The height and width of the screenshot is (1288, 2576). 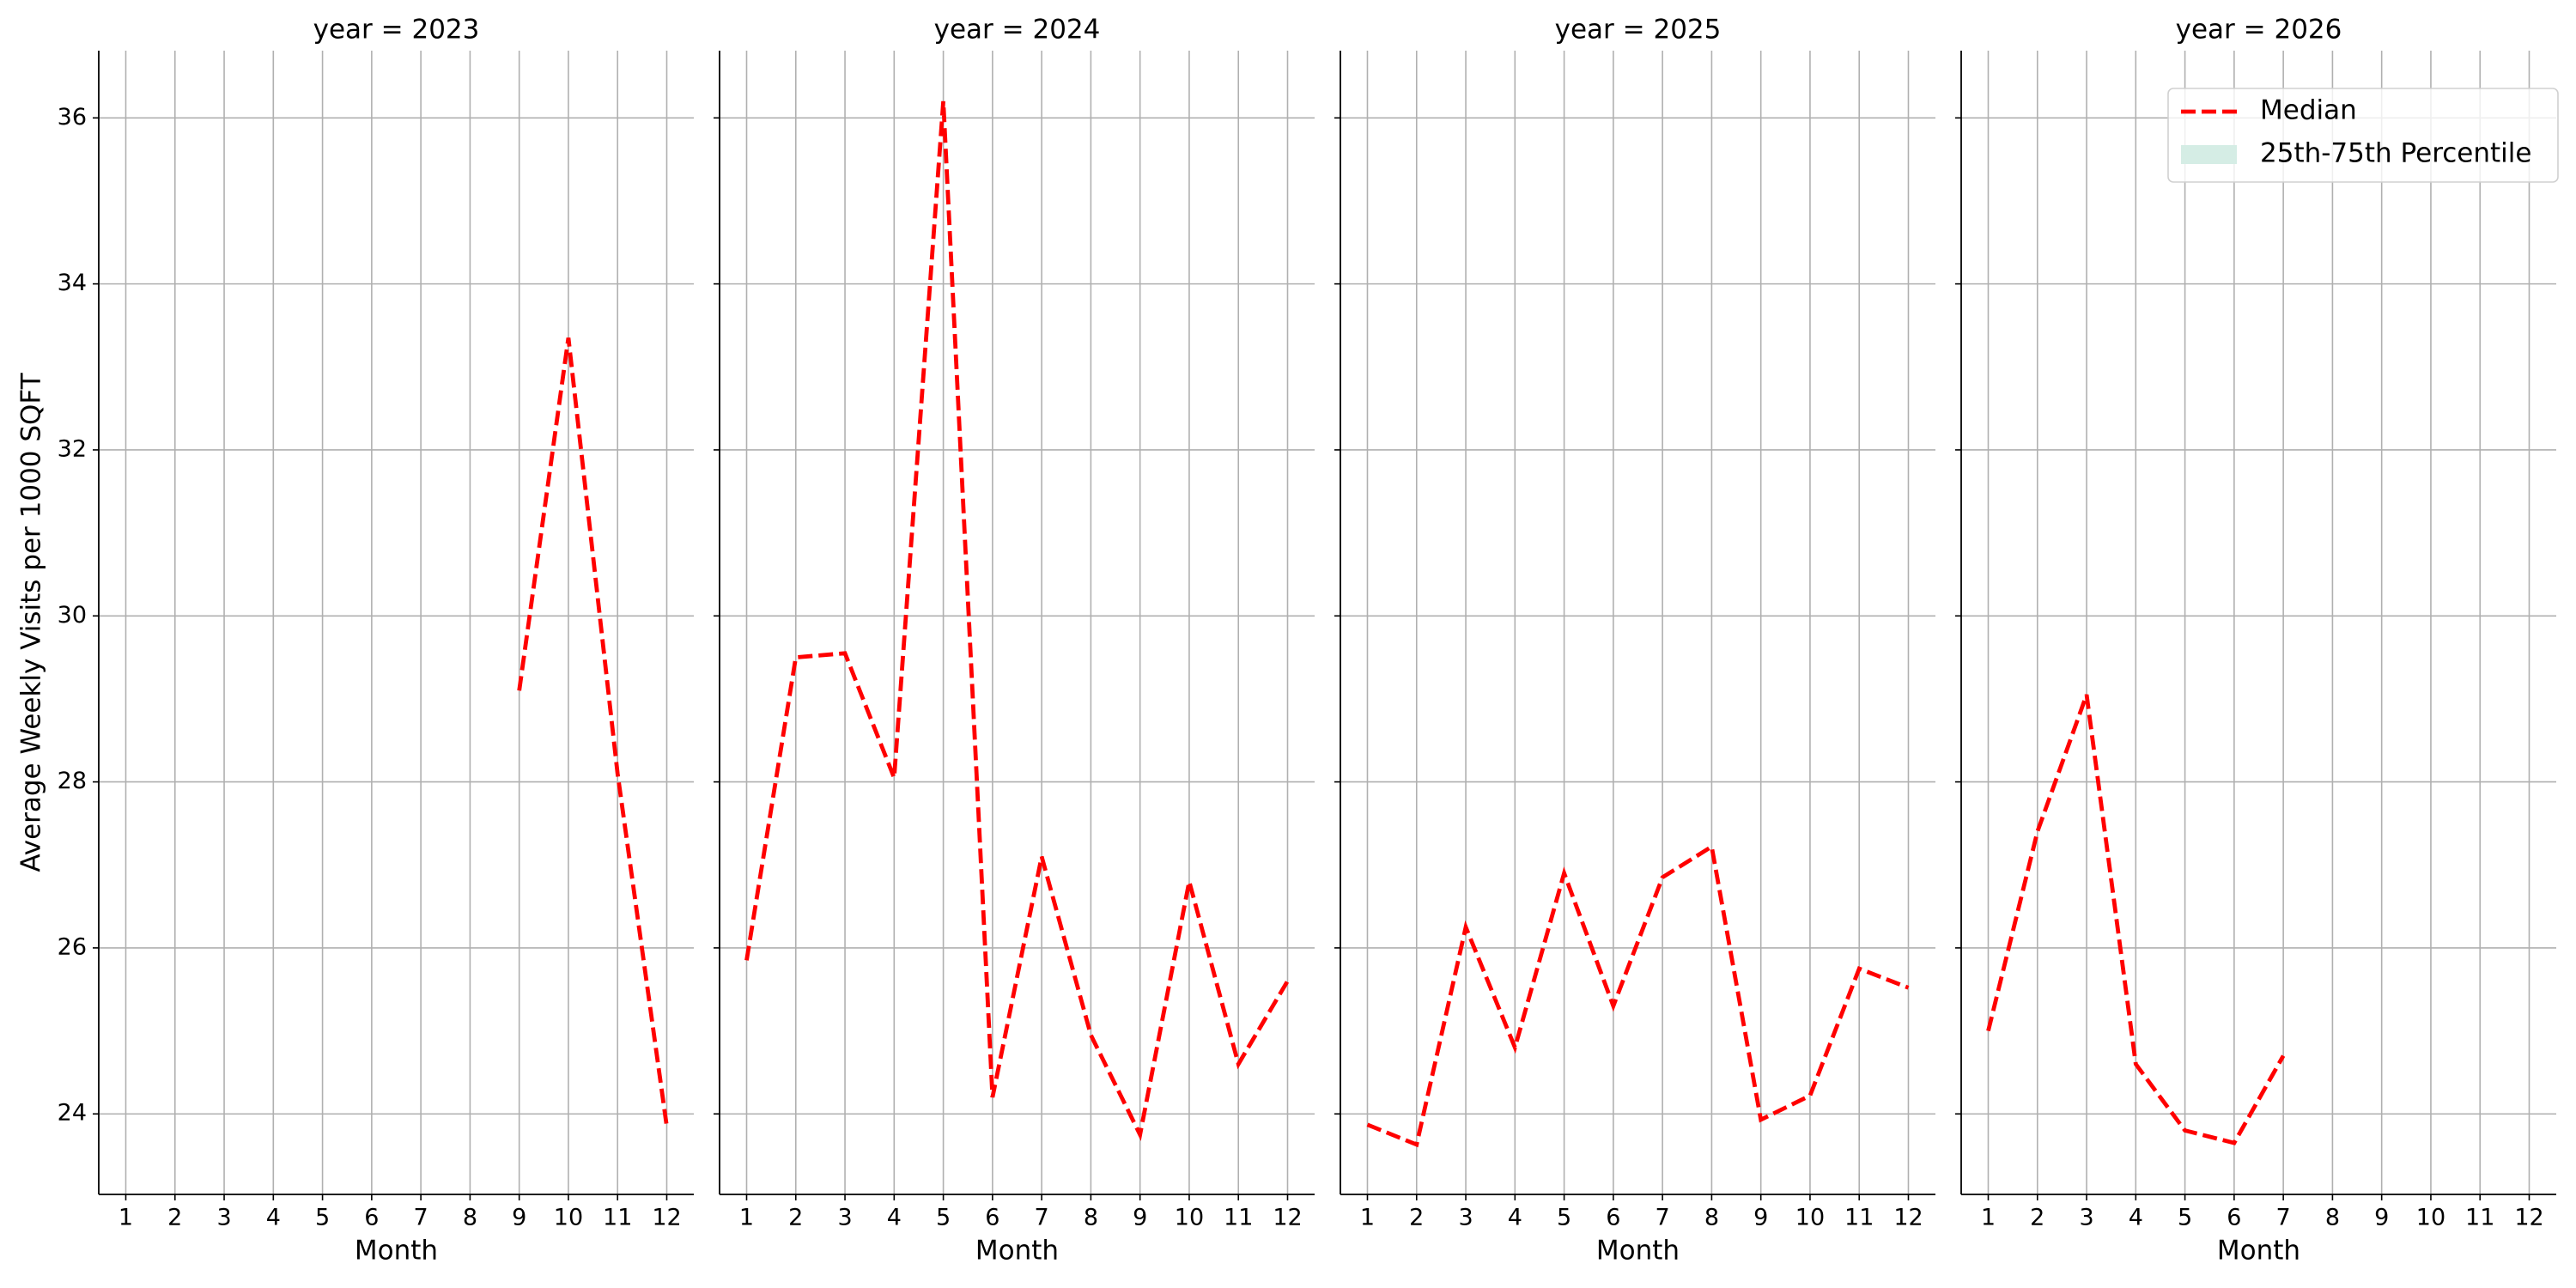 I want to click on y-tick-label: 26, so click(x=72, y=947).